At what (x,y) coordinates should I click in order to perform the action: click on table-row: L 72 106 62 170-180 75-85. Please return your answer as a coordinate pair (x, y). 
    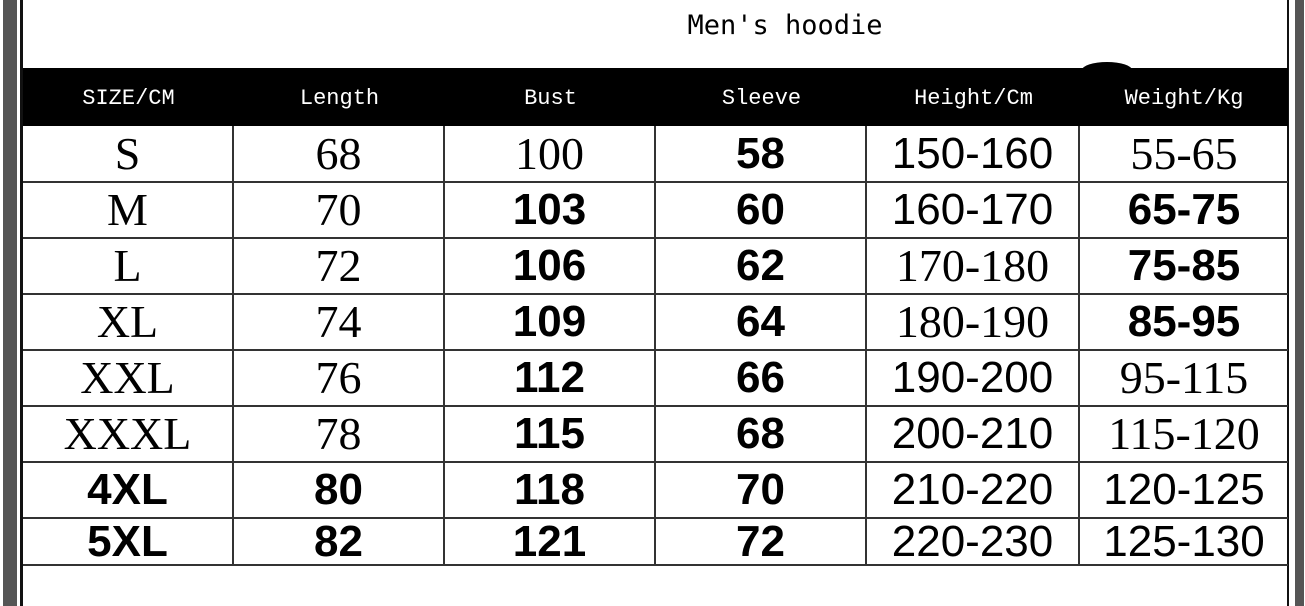
    Looking at the image, I should click on (655, 267).